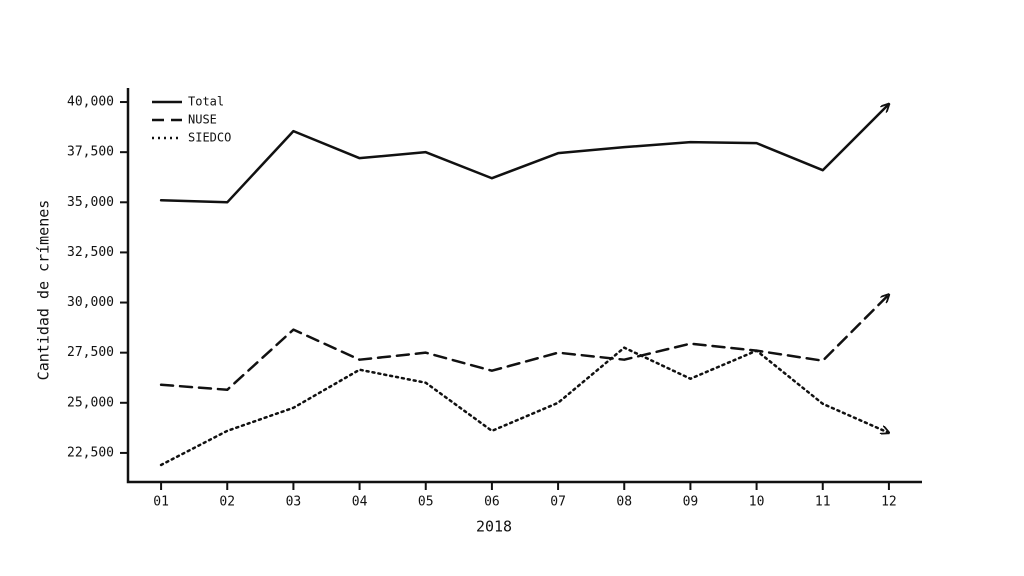  What do you see at coordinates (558, 502) in the screenshot?
I see `x-tick-label: 07` at bounding box center [558, 502].